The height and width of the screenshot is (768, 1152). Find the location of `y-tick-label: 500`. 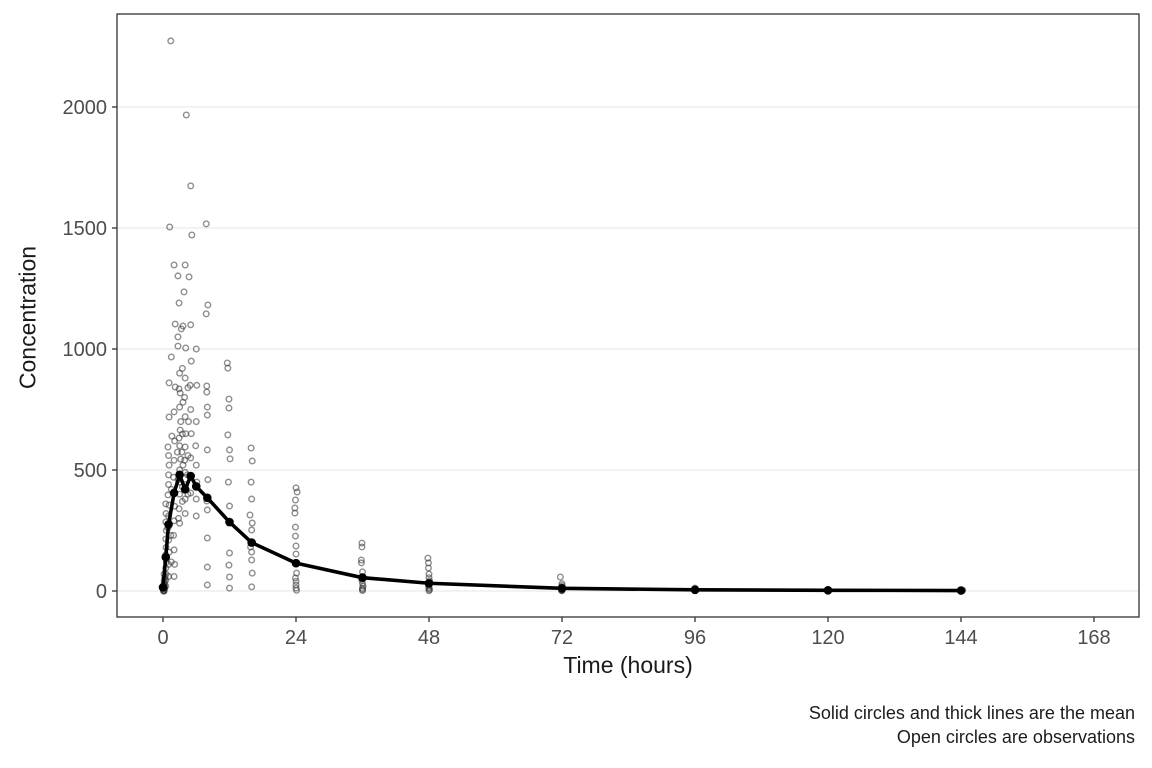

y-tick-label: 500 is located at coordinates (90, 471).